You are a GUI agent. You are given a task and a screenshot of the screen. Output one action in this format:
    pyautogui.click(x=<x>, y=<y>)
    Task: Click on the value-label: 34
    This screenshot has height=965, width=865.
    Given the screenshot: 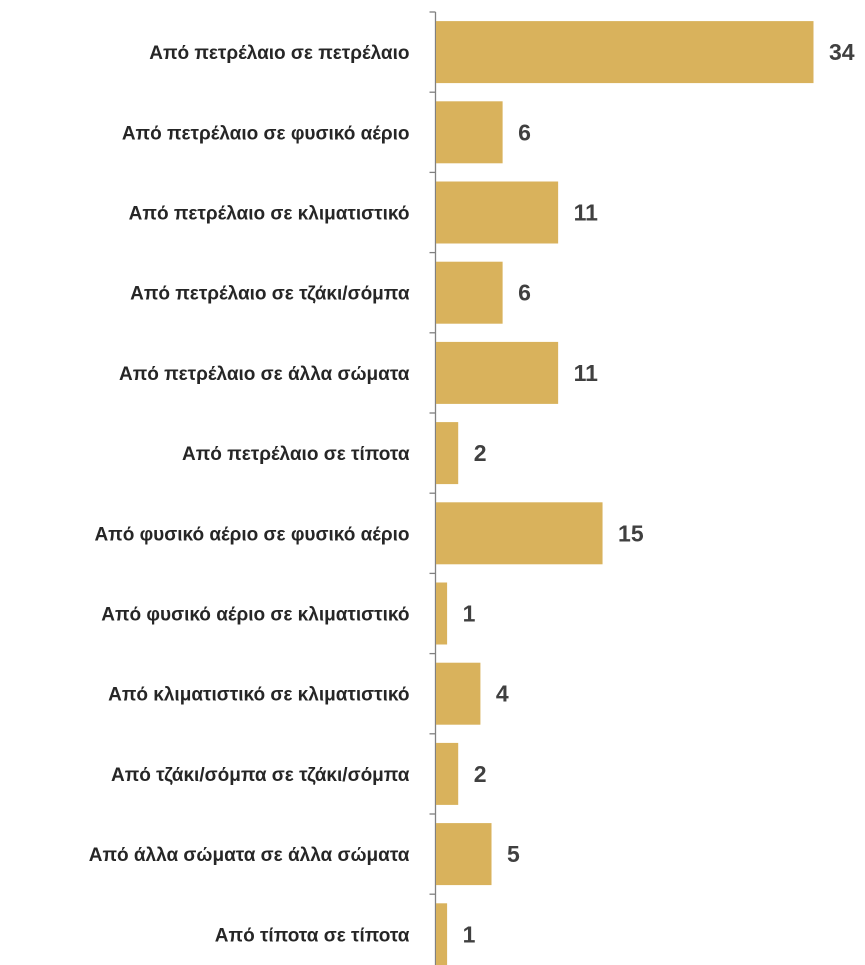 What is the action you would take?
    pyautogui.click(x=842, y=52)
    